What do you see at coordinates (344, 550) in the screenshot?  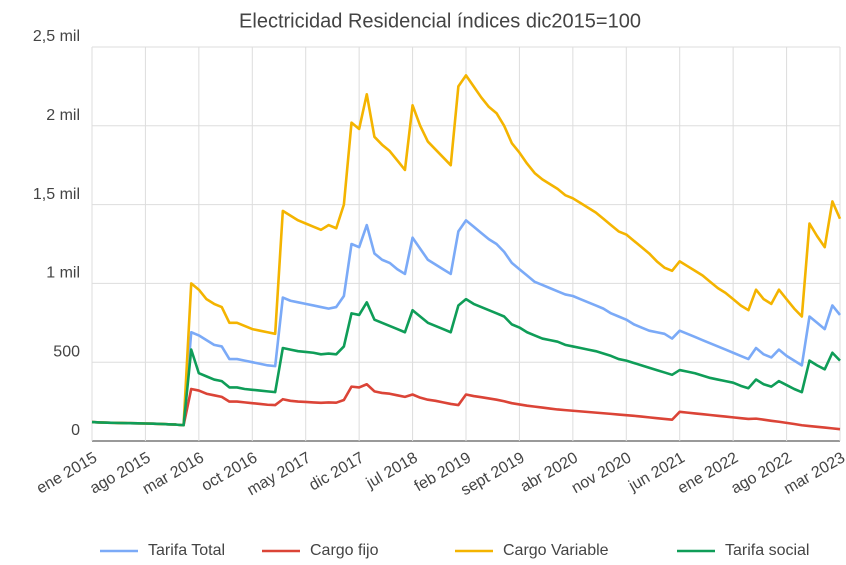 I see `legend-label: Cargo fijo` at bounding box center [344, 550].